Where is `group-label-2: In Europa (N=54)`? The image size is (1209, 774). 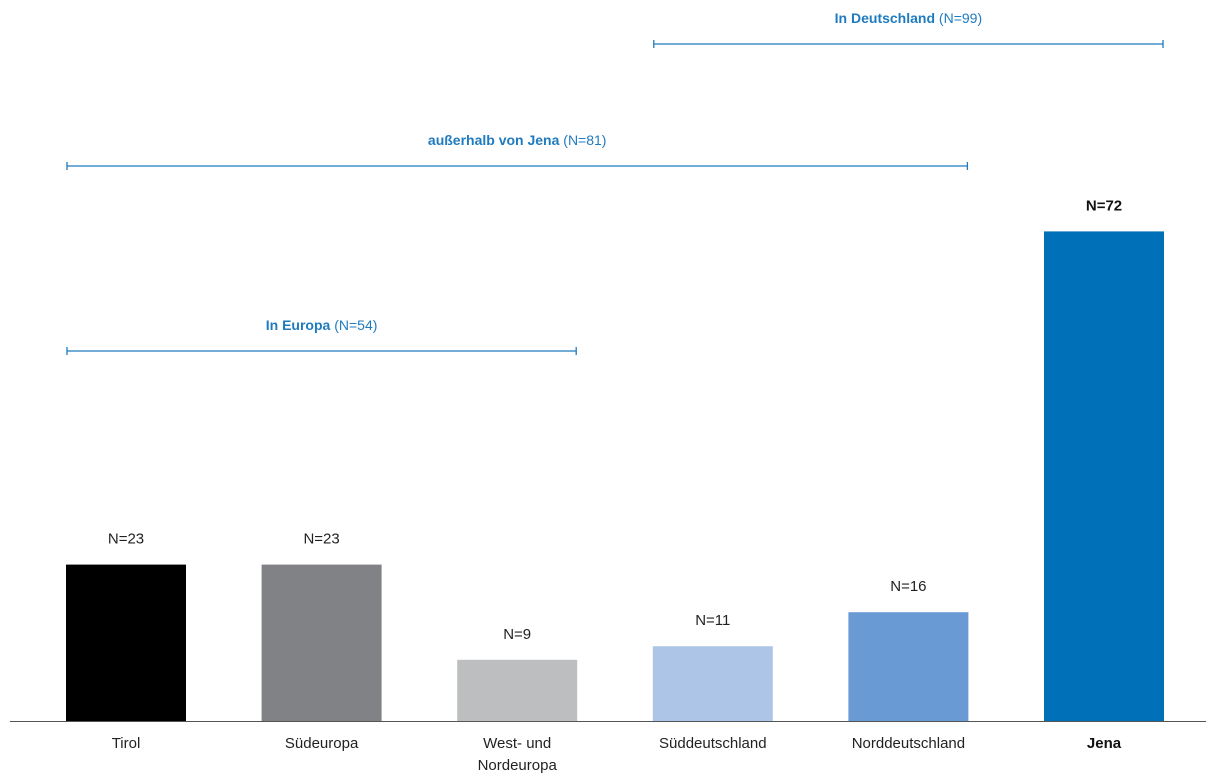 group-label-2: In Europa (N=54) is located at coordinates (322, 325).